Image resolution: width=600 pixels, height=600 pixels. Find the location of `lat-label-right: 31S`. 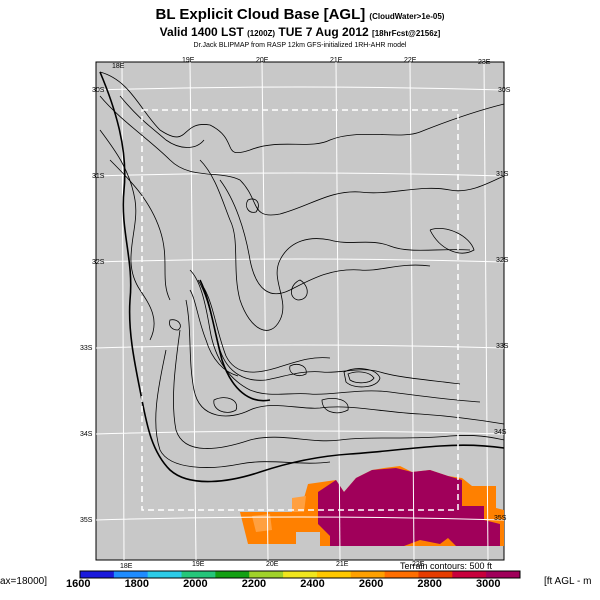

lat-label-right: 31S is located at coordinates (502, 174).